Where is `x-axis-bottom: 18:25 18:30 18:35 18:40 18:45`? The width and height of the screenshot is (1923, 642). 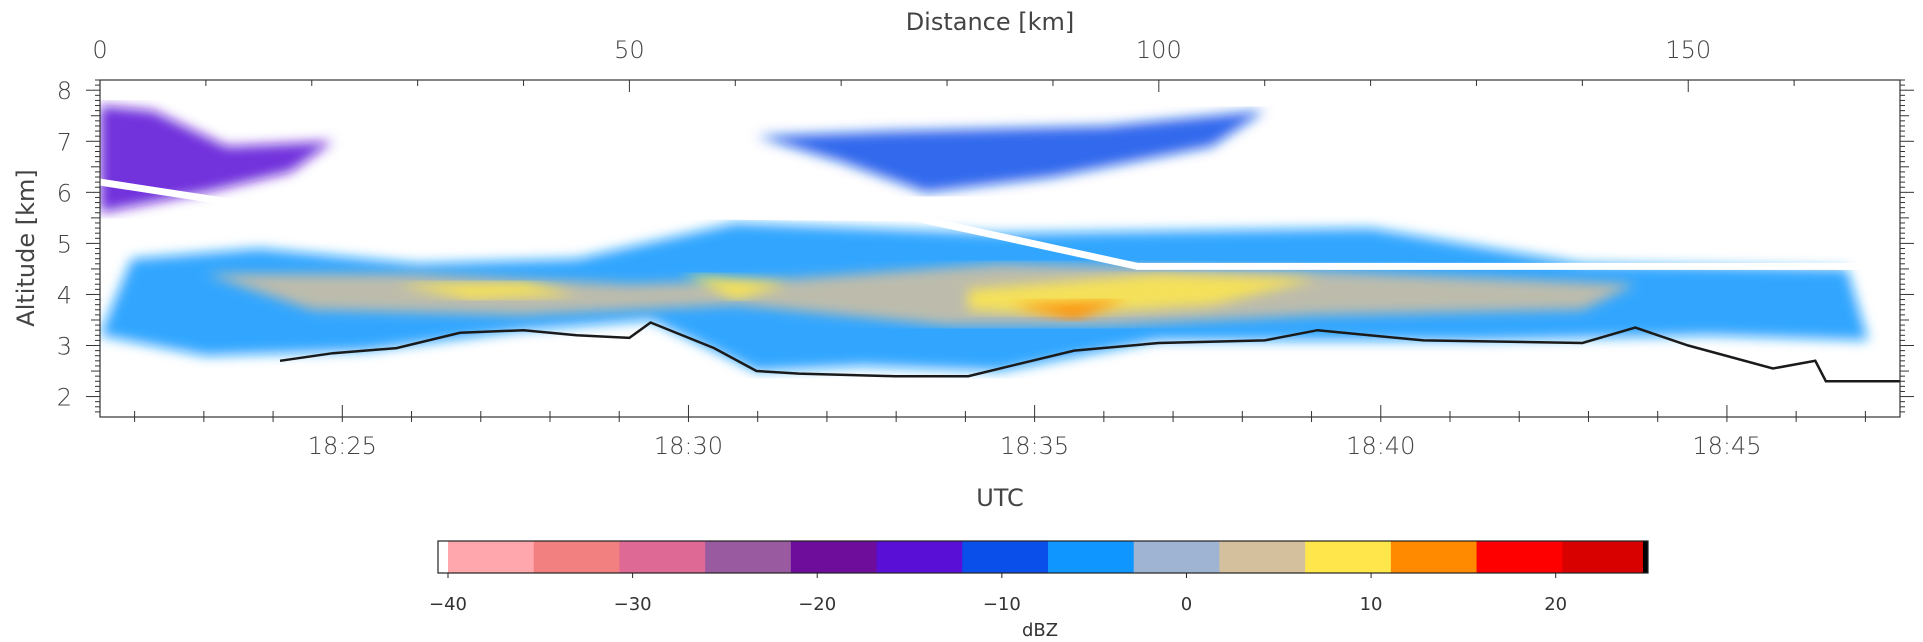 x-axis-bottom: 18:25 18:30 18:35 18:40 18:45 is located at coordinates (1000, 432).